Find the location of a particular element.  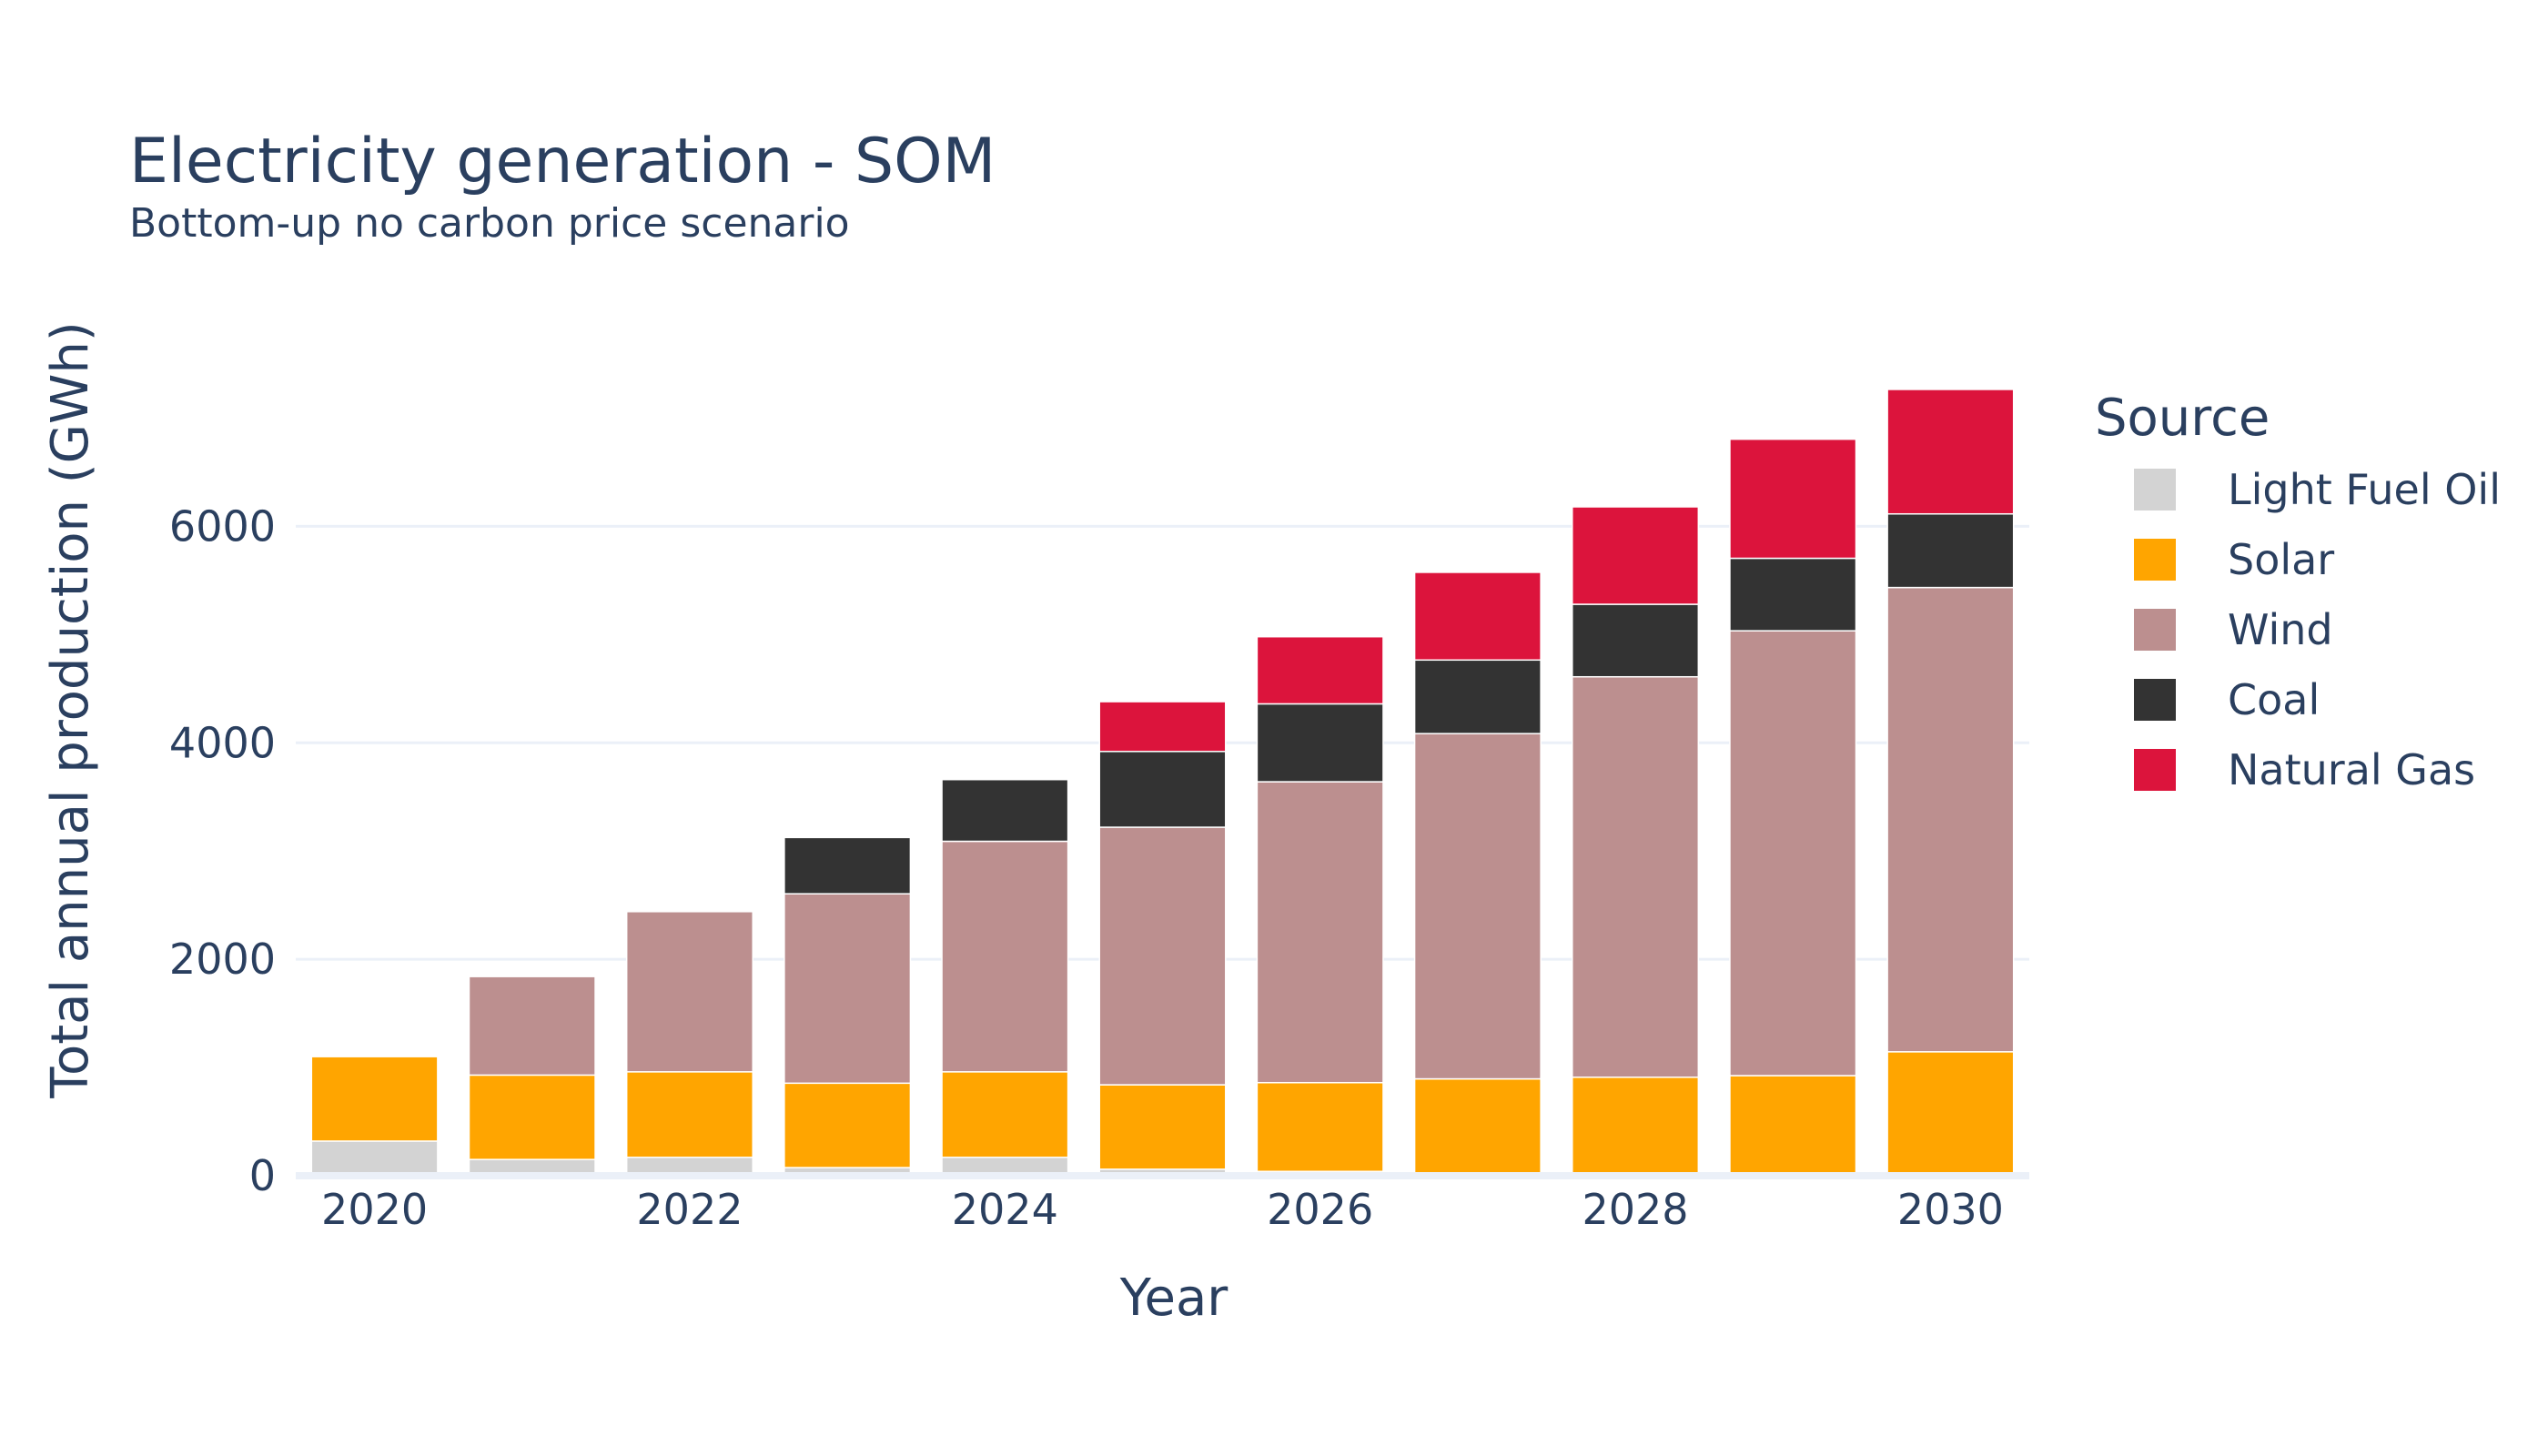

legend-label-natural-gas: Natural Gas is located at coordinates (2352, 770).